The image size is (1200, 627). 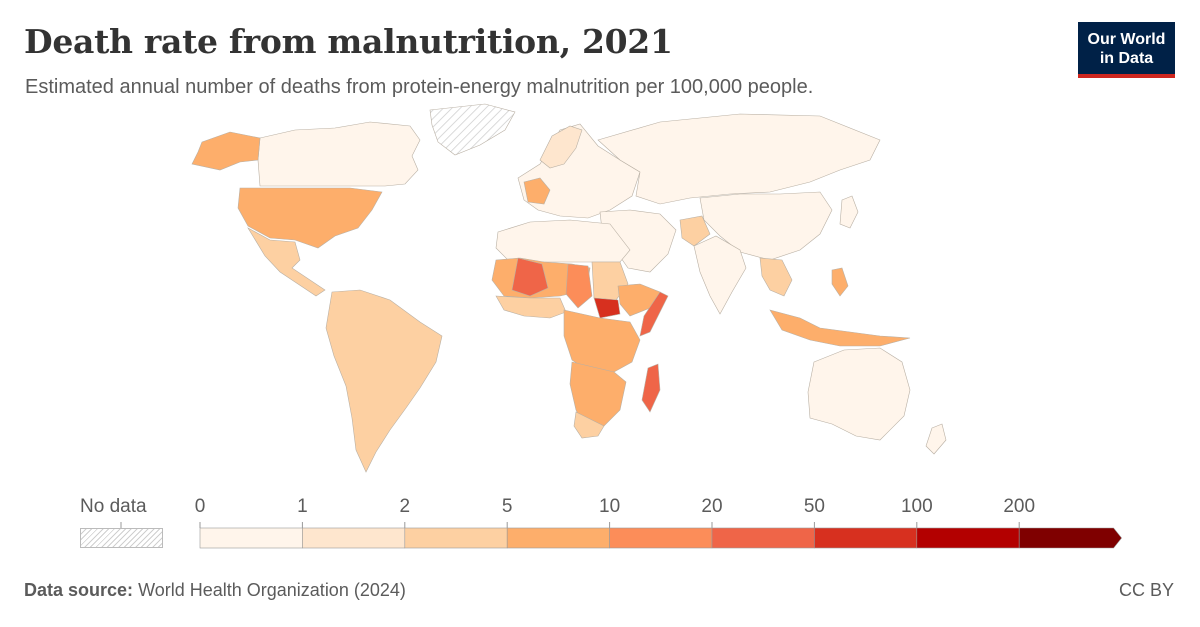 What do you see at coordinates (286, 262) in the screenshot?
I see `region-mexico` at bounding box center [286, 262].